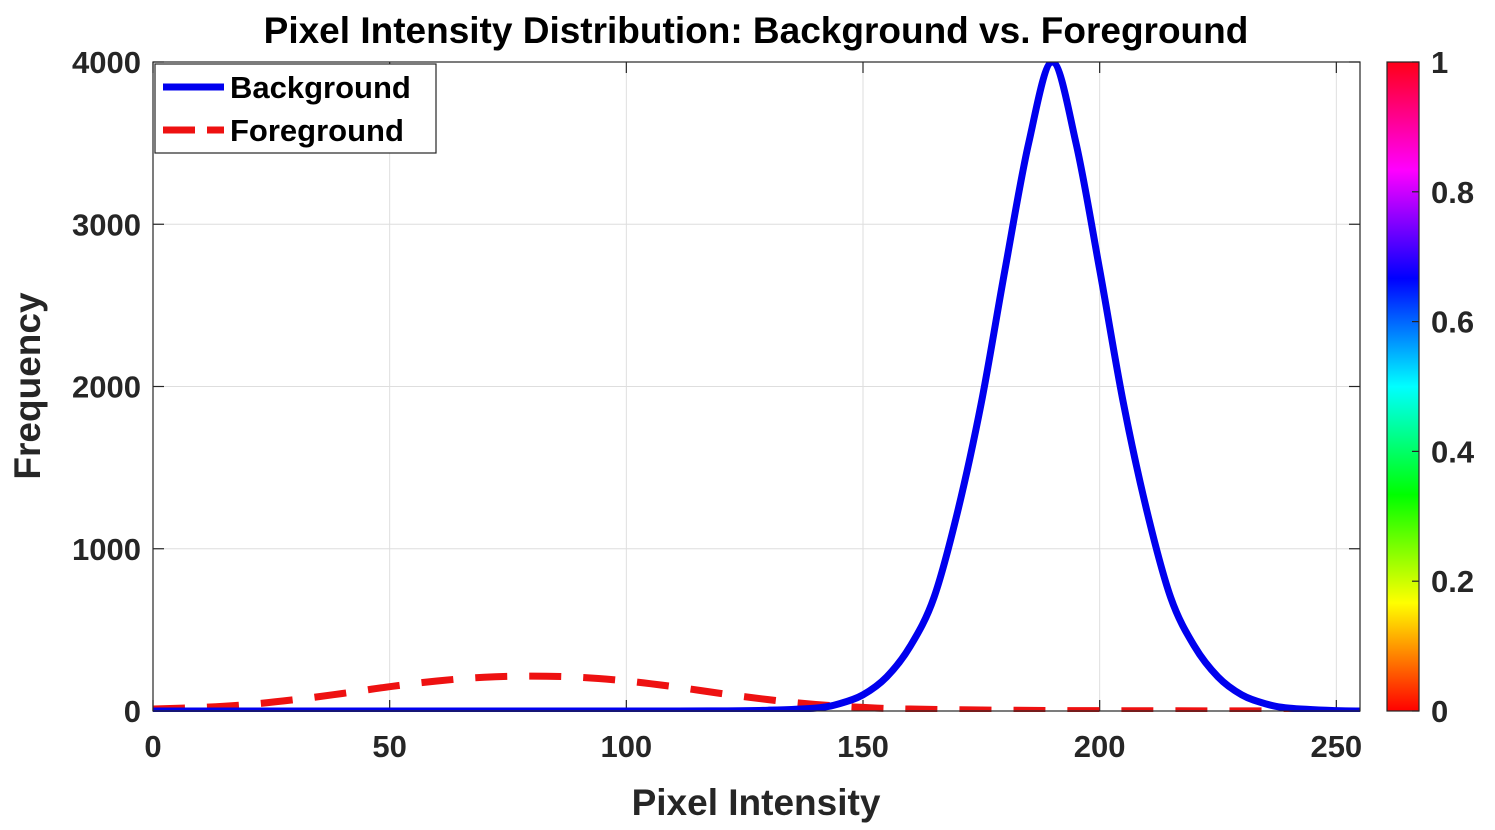  I want to click on colorbar-tick-labels: 0 0.2 0.4 0.6 0.8 1, so click(1453, 387).